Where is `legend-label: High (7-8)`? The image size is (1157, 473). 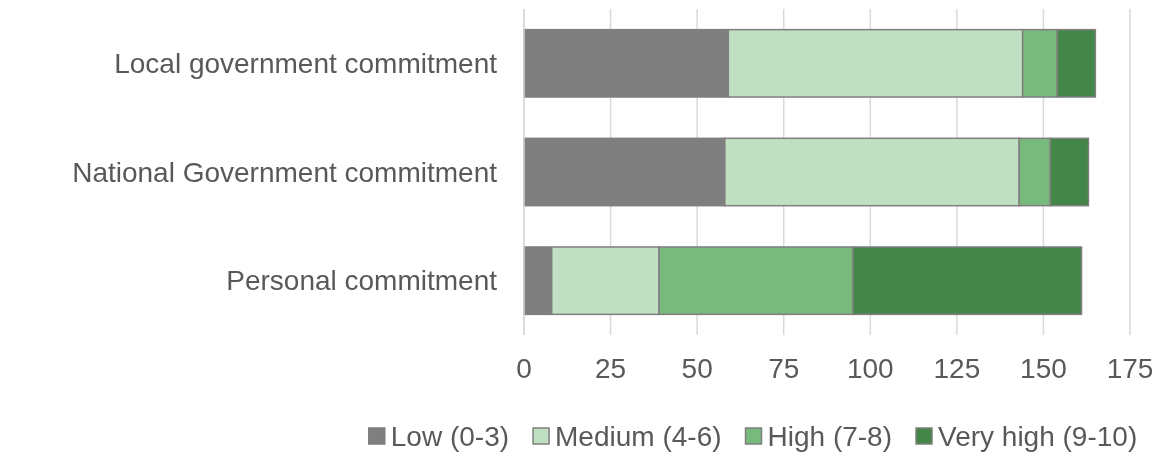 legend-label: High (7-8) is located at coordinates (830, 436).